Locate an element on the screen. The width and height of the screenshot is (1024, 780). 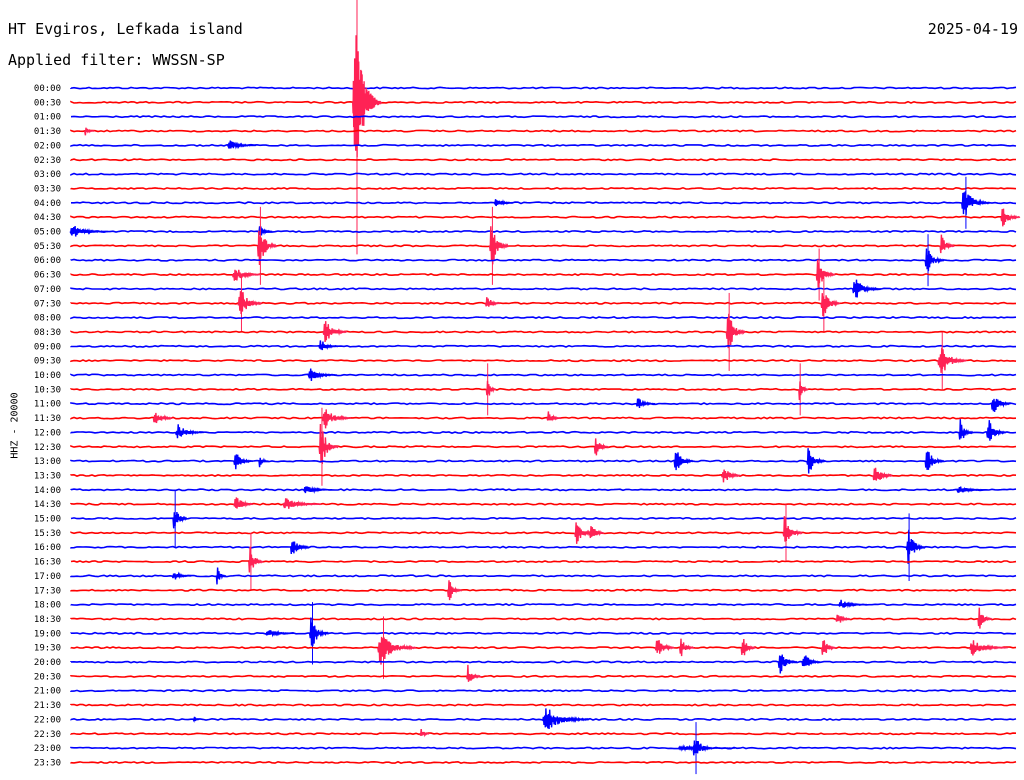
time-label: 09:00 is located at coordinates (47, 347).